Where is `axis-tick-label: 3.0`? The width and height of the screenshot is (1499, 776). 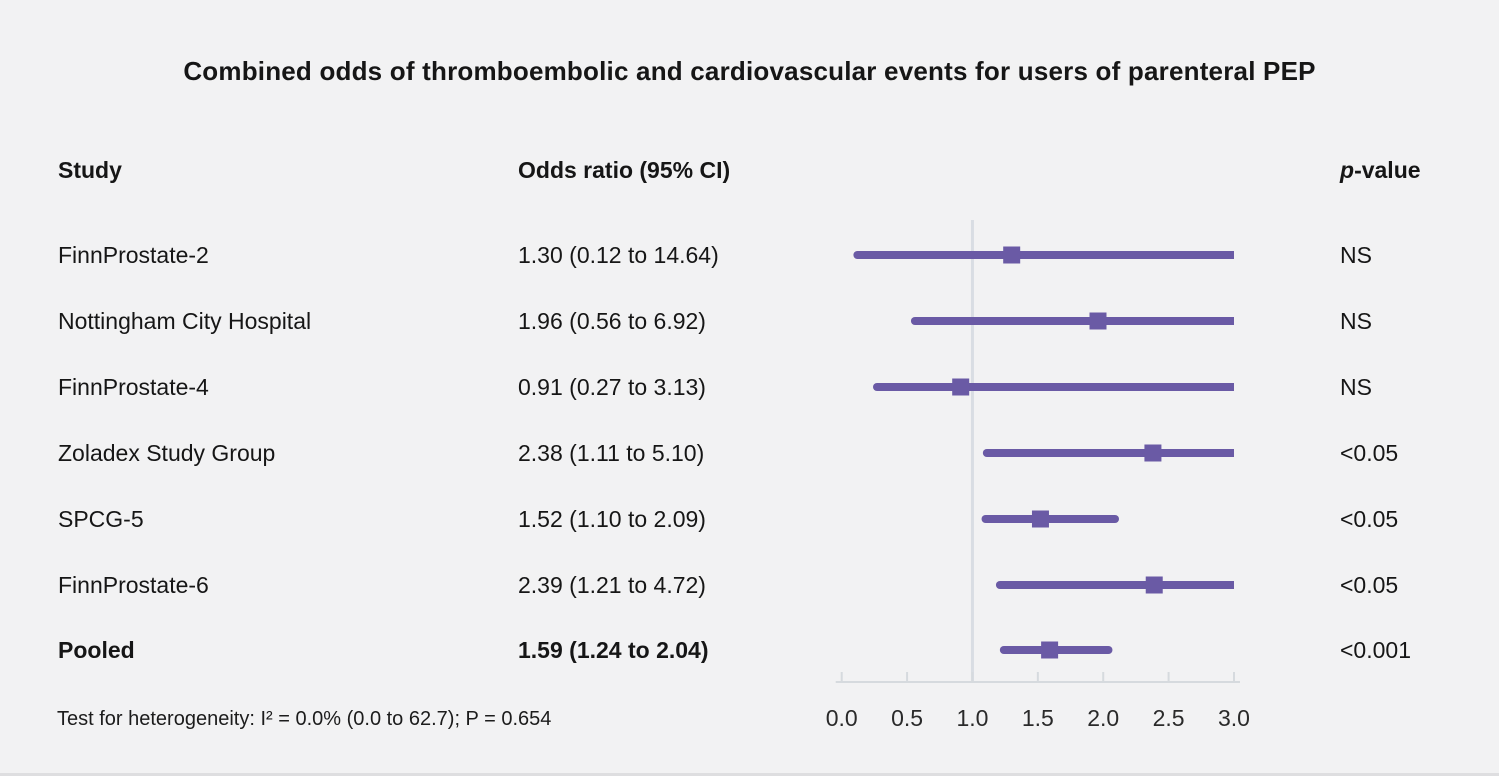 axis-tick-label: 3.0 is located at coordinates (1234, 718).